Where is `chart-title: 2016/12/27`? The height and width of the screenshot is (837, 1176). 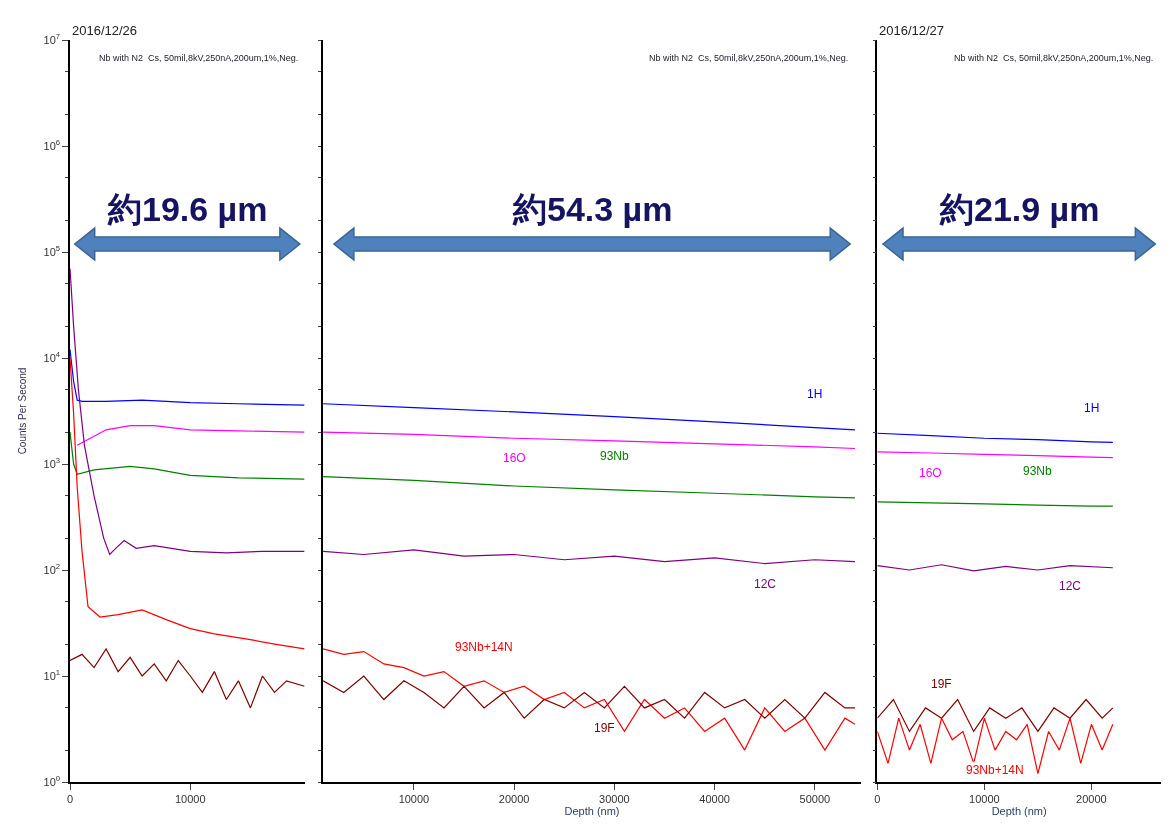 chart-title: 2016/12/27 is located at coordinates (912, 30).